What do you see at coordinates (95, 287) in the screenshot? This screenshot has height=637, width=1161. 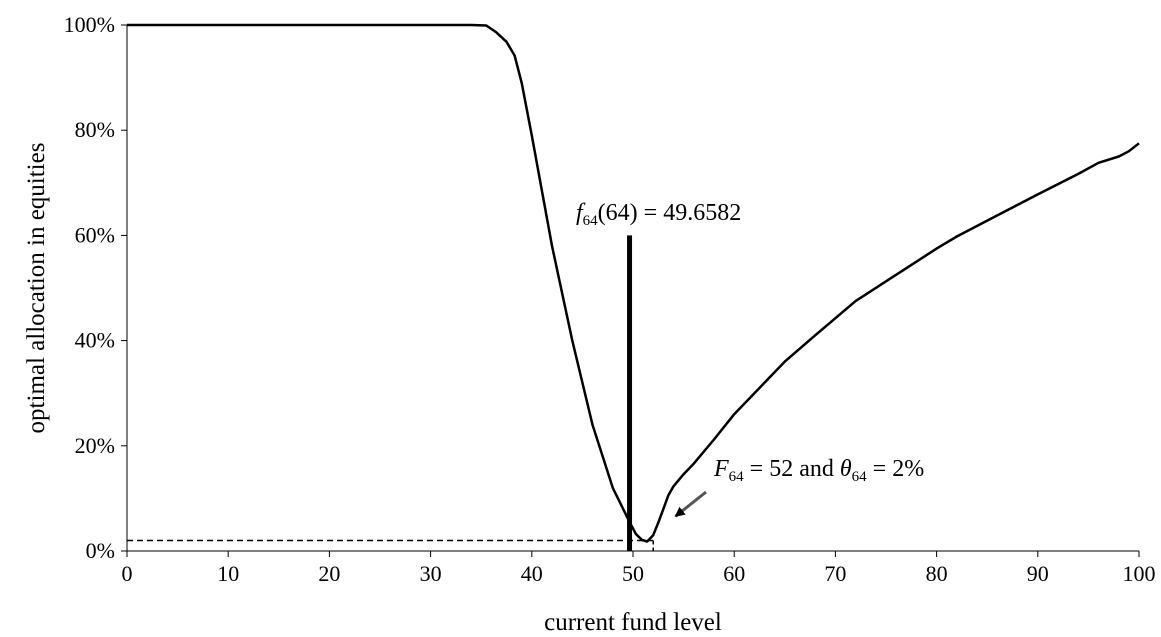 I see `y-ticks: 0% 20% 40% 60% 80% 100%` at bounding box center [95, 287].